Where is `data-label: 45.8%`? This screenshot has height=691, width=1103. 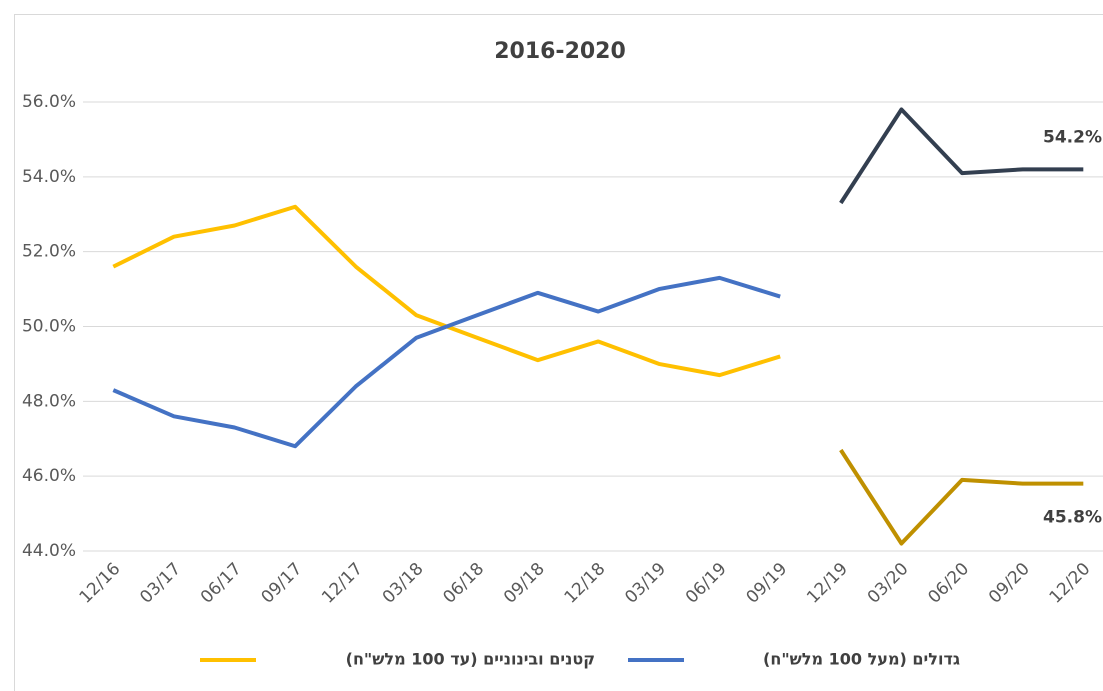 data-label: 45.8% is located at coordinates (1072, 518).